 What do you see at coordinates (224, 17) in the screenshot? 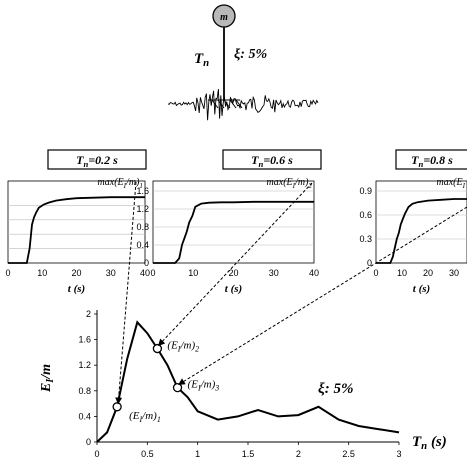
I see `mass-label: m` at bounding box center [224, 17].